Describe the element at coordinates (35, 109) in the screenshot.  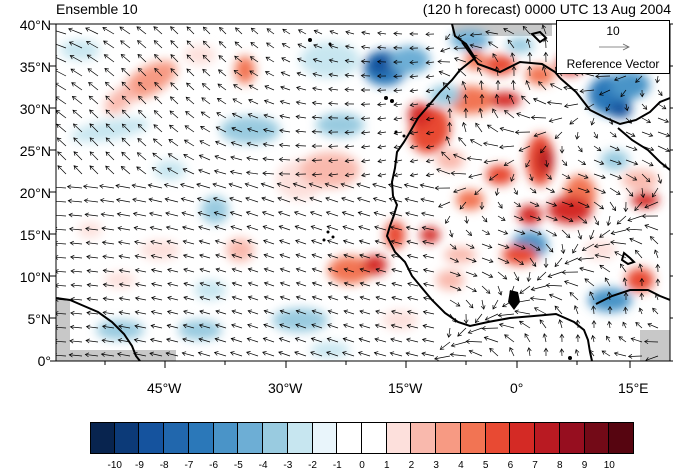
I see `lat-label-30n: 30°N` at that location.